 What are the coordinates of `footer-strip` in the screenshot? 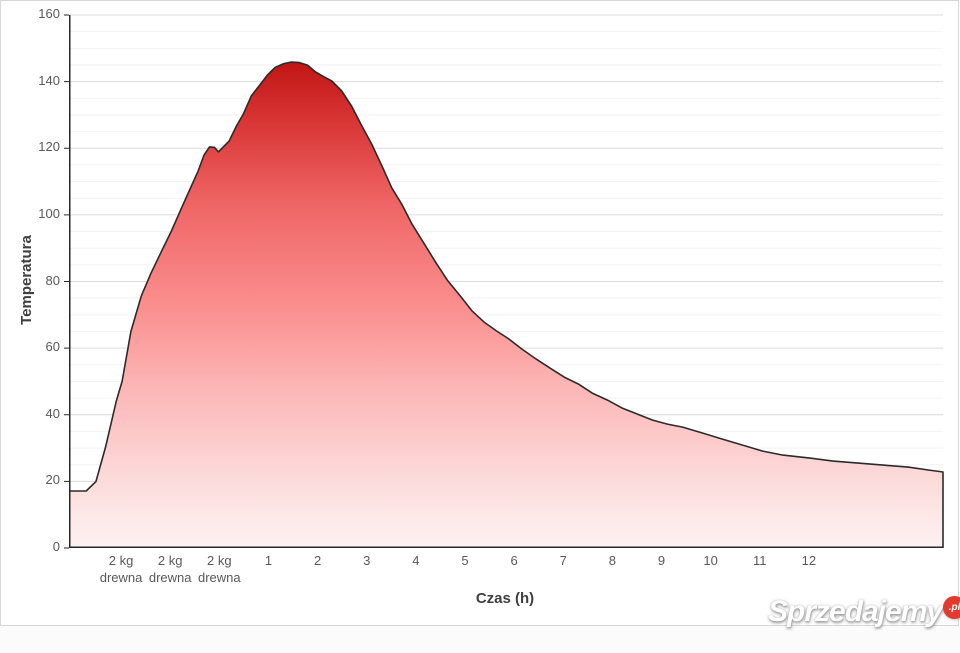 It's located at (480, 639).